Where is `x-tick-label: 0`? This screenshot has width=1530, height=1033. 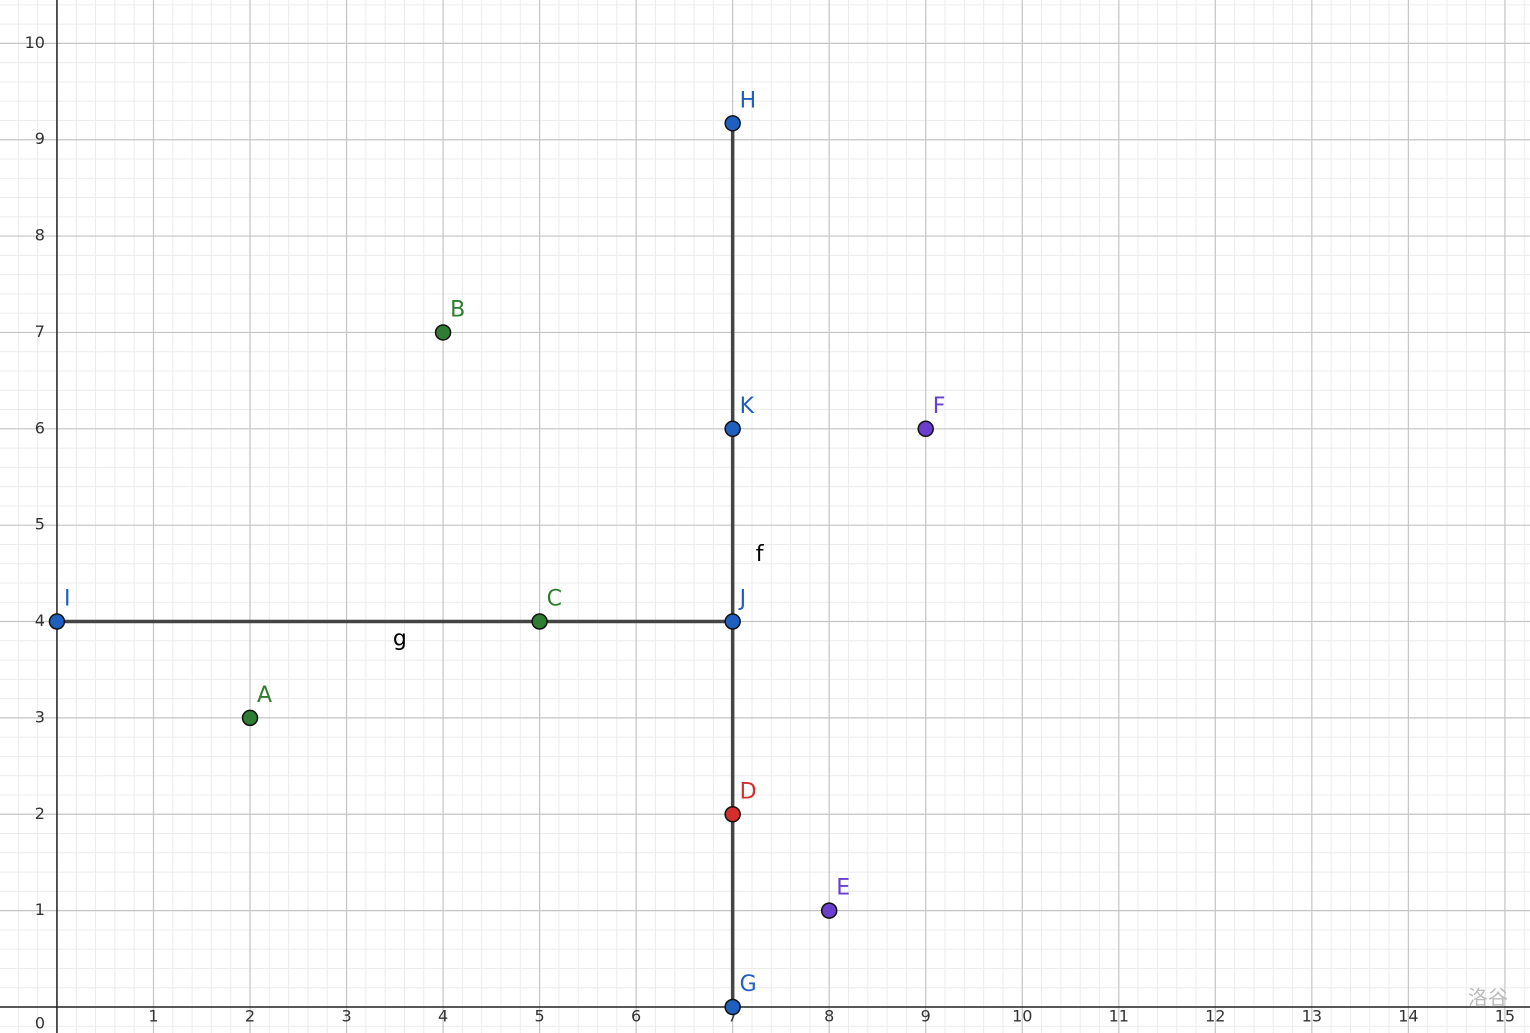 x-tick-label: 0 is located at coordinates (40, 1022).